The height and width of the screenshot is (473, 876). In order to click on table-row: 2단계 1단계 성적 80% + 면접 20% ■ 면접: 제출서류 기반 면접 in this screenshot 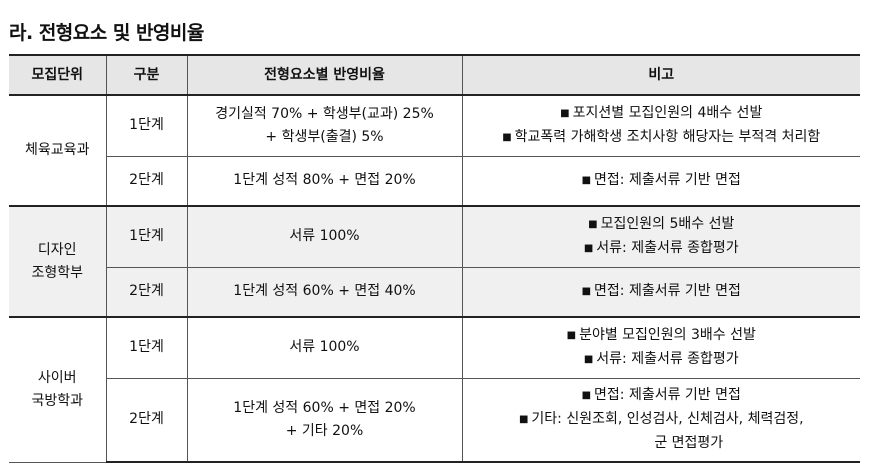, I will do `click(434, 181)`.